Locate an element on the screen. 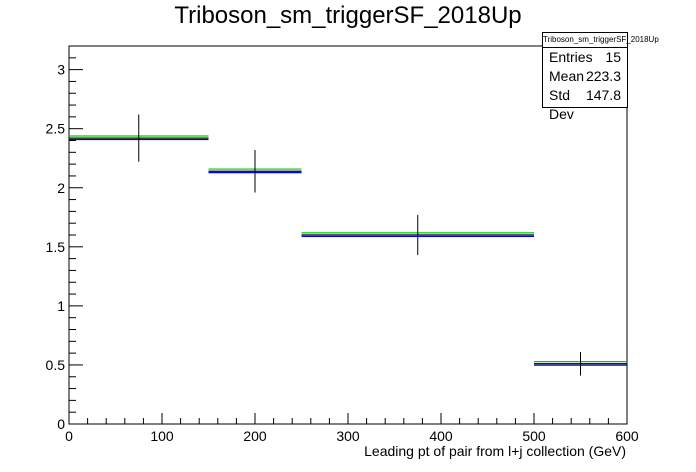  x-tick-label: 200 is located at coordinates (255, 436).